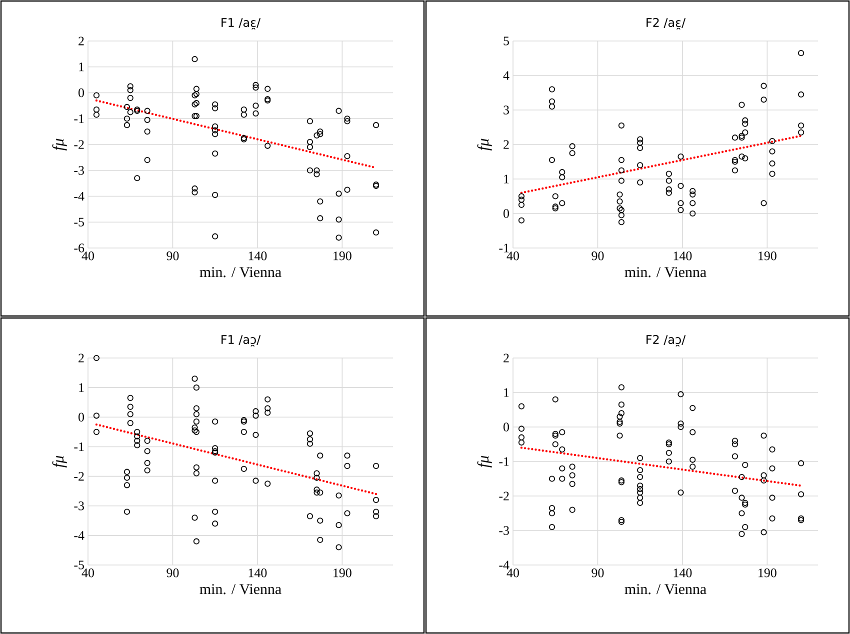  Describe the element at coordinates (241, 341) in the screenshot. I see `chart-title: F1 /aɔ̯/` at that location.